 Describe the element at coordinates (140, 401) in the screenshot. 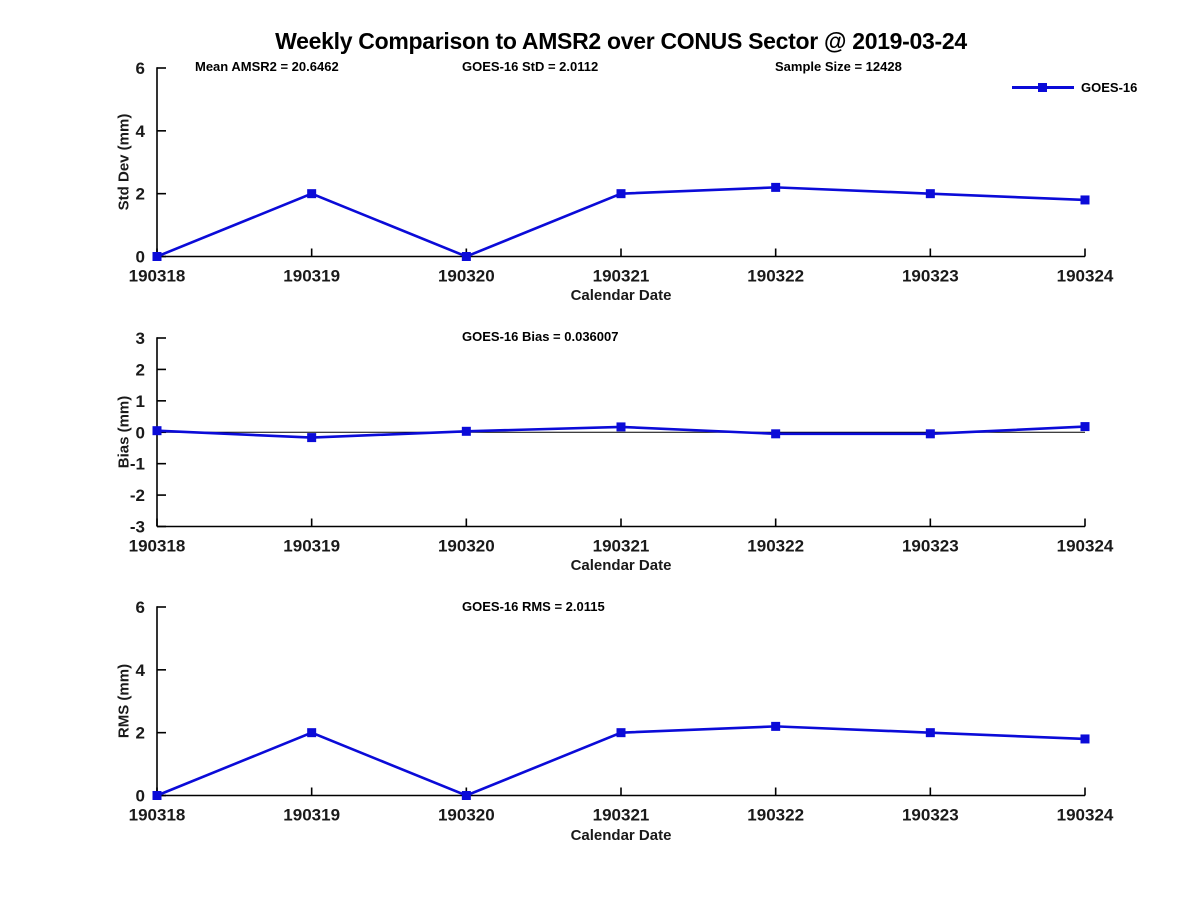

I see `y-tick-label: 1` at that location.